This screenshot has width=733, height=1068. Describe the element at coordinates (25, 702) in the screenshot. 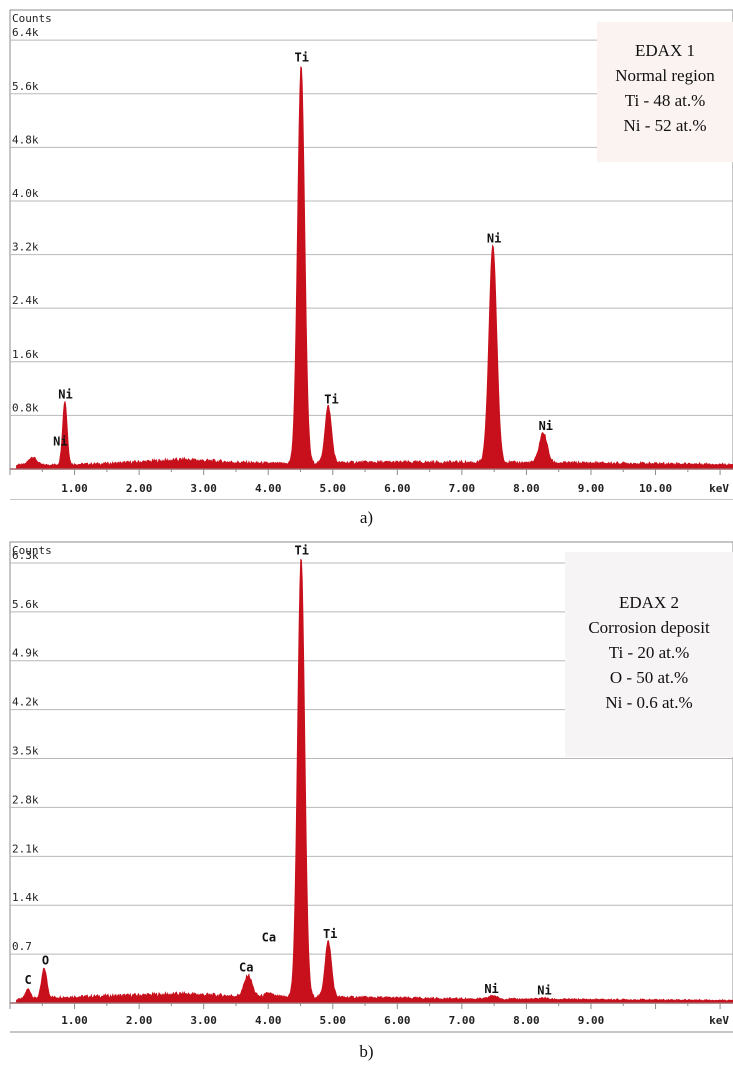

I see `y-tick-label: 4.2k` at that location.